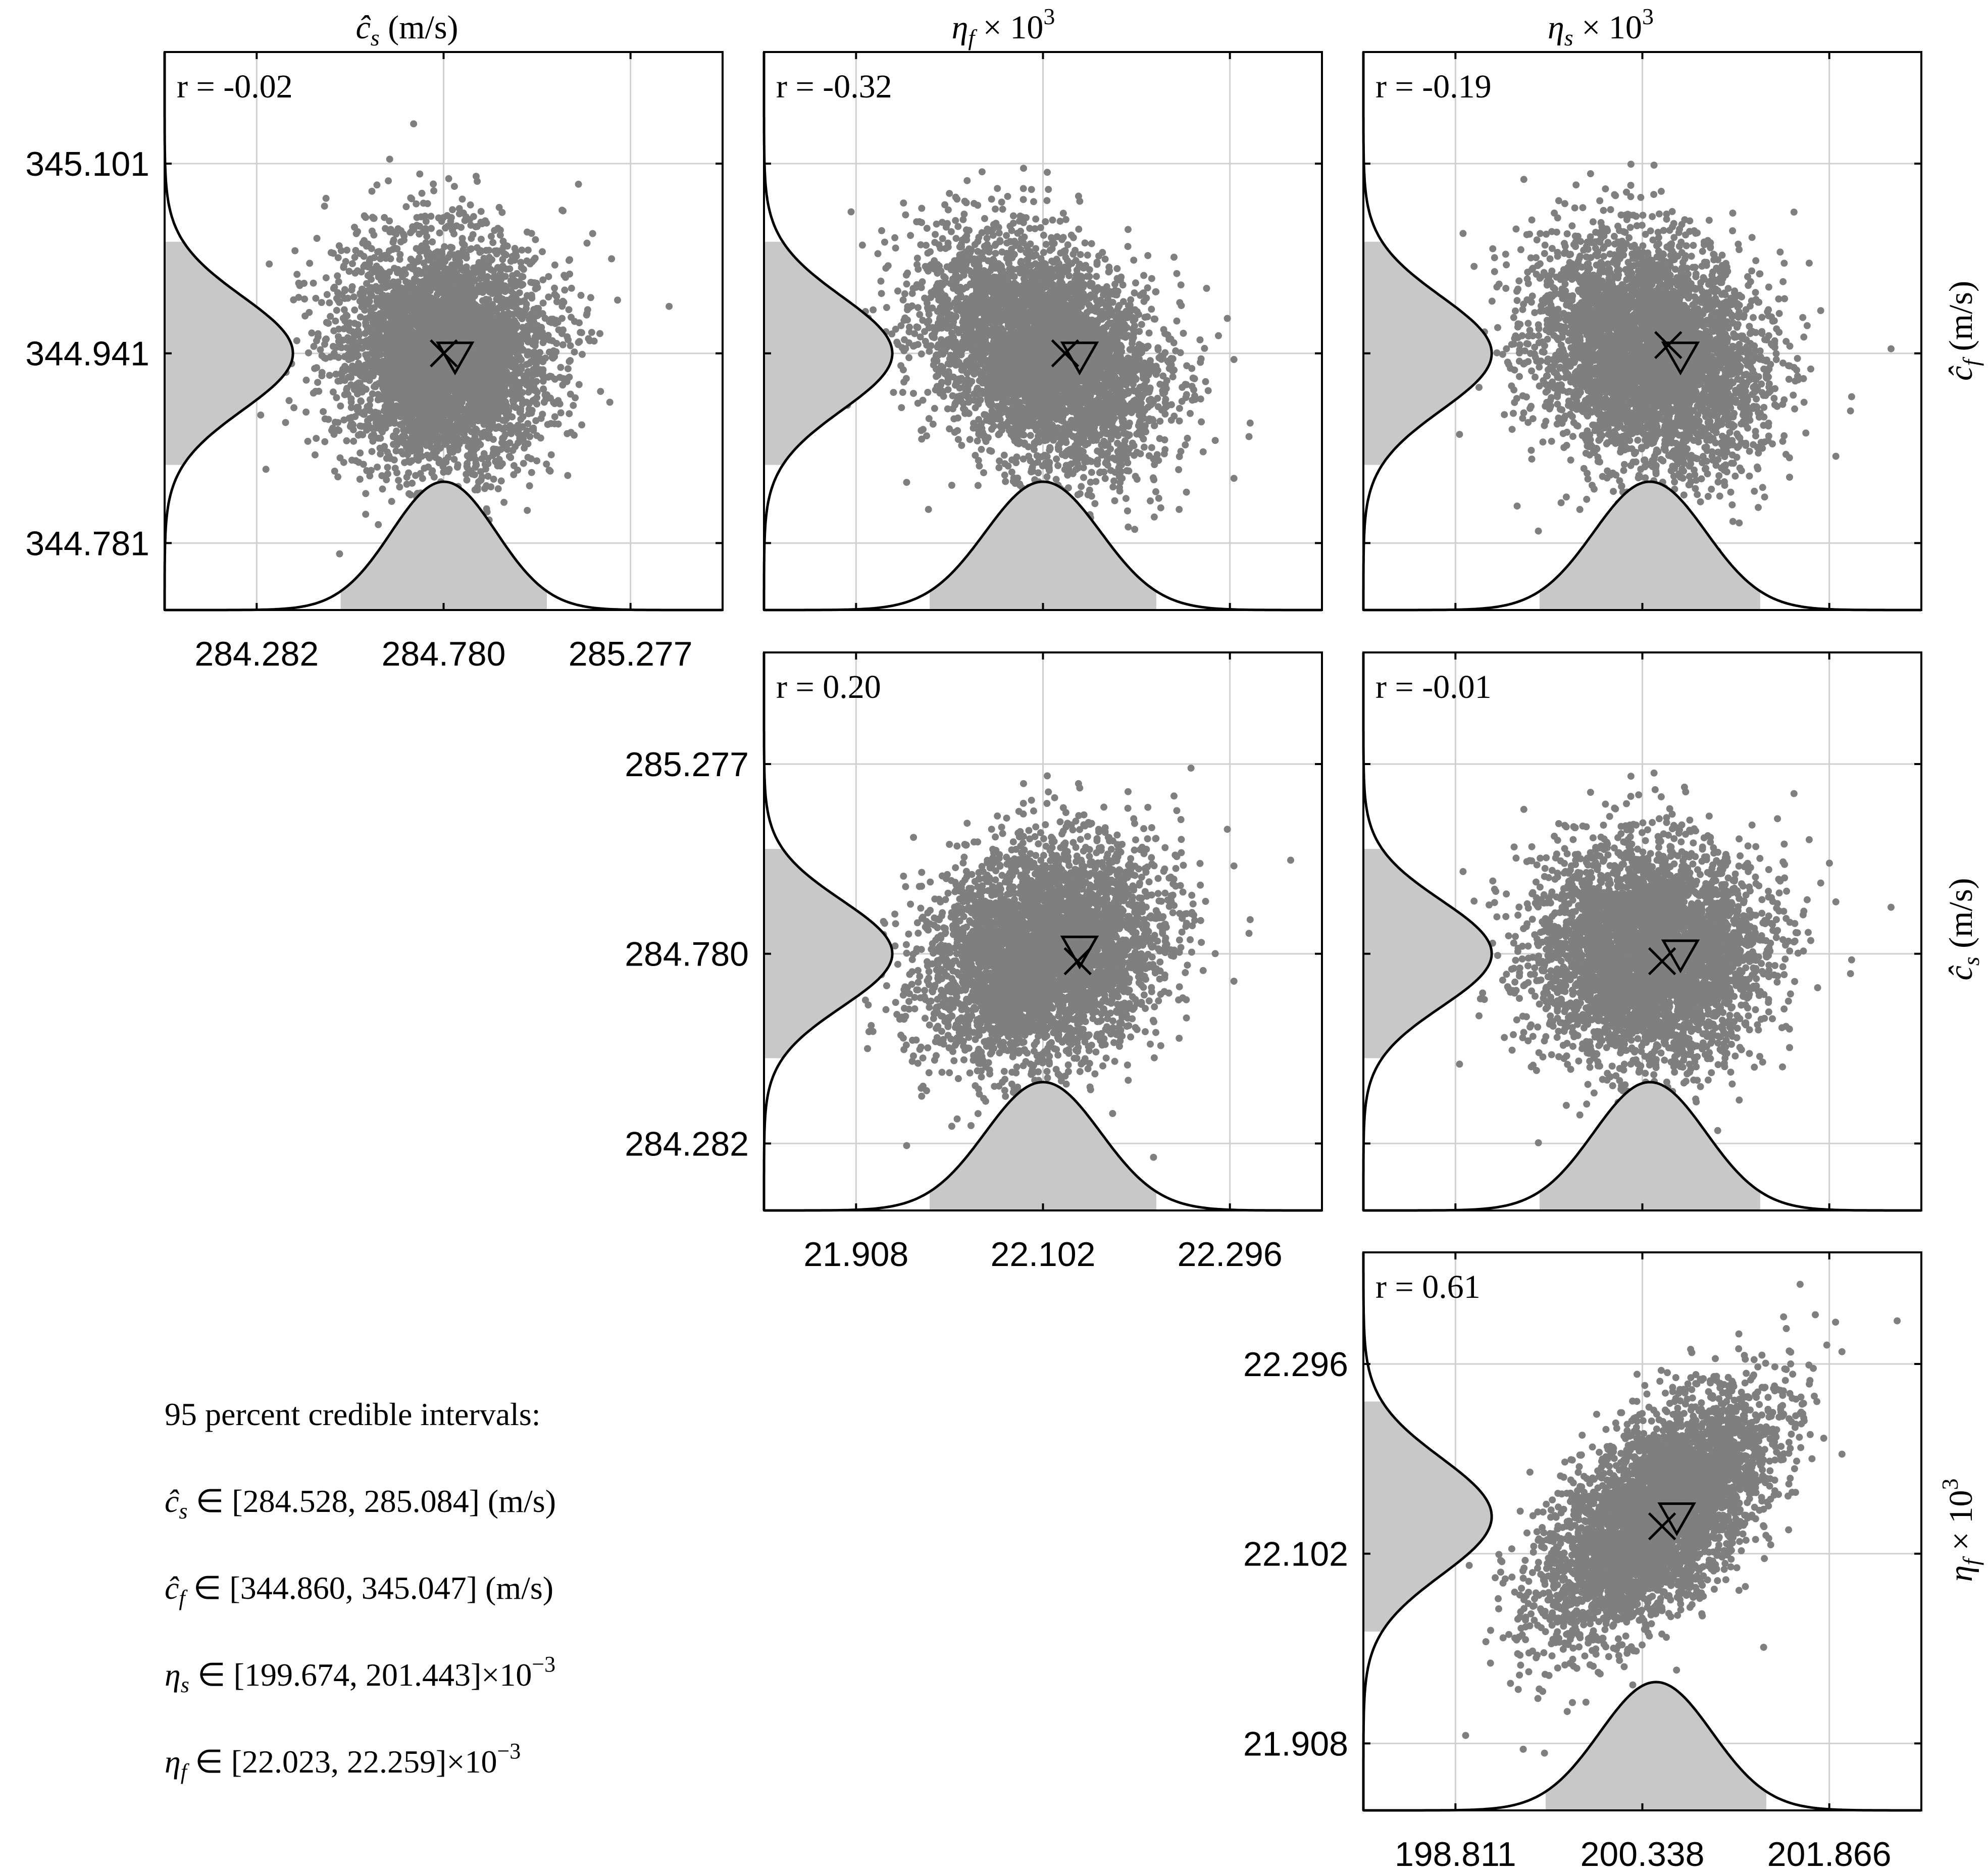 The height and width of the screenshot is (1873, 1988). What do you see at coordinates (229, 353) in the screenshot?
I see `y-marginal-ci-fill` at bounding box center [229, 353].